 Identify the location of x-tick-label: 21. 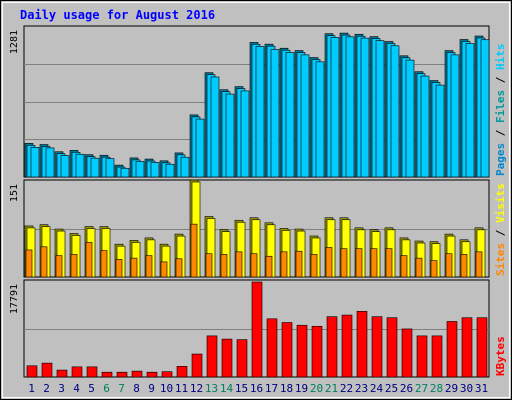
(331, 388).